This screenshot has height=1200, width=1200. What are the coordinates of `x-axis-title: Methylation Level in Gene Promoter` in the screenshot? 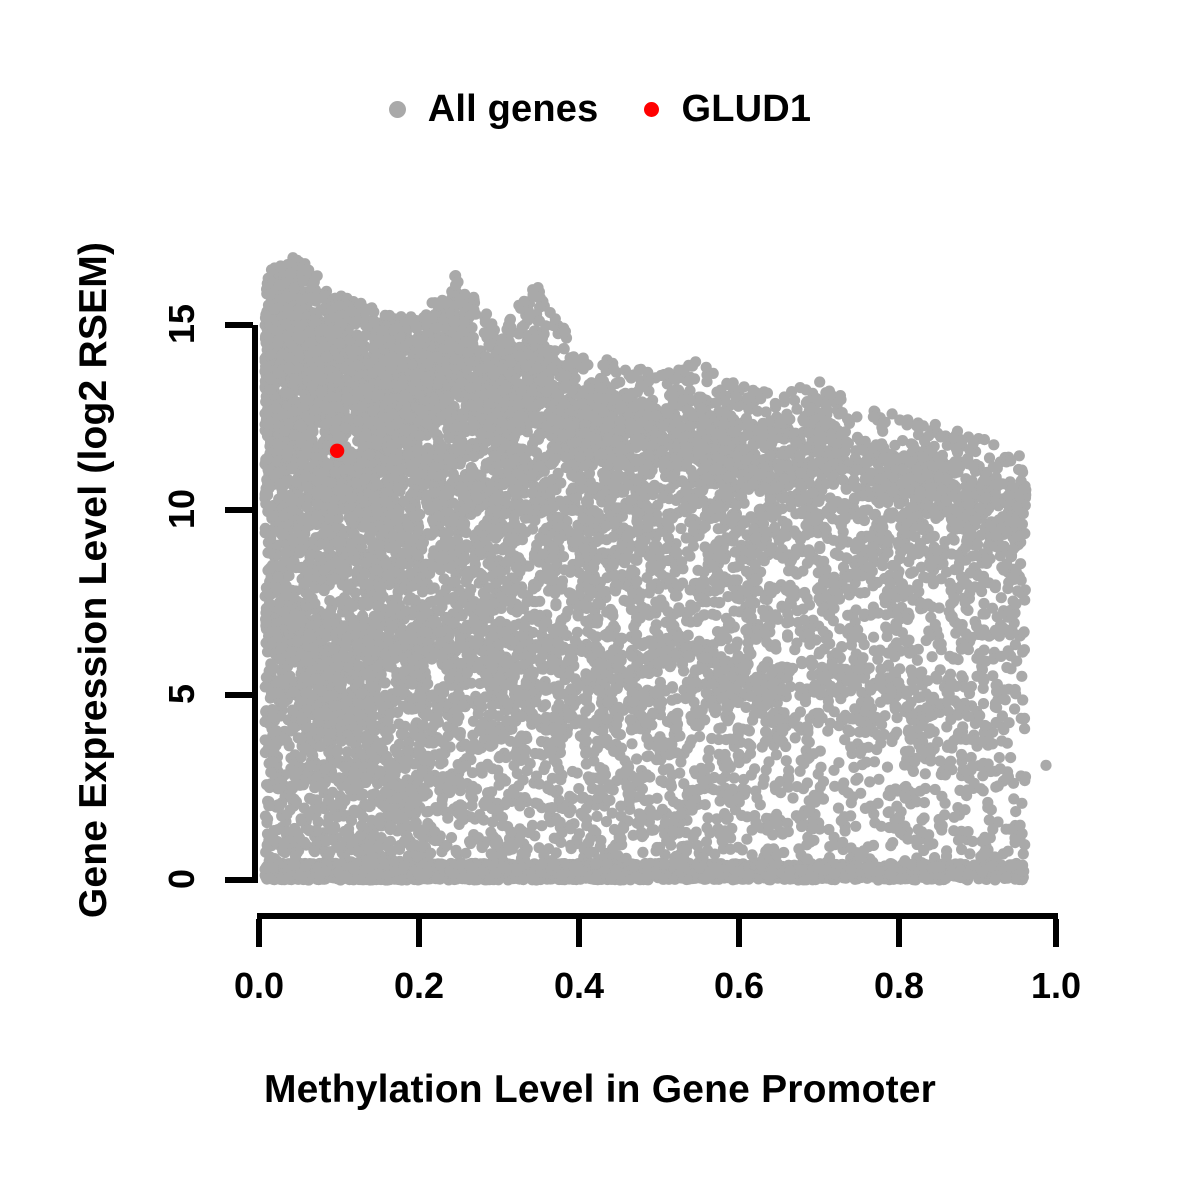 It's located at (600, 1089).